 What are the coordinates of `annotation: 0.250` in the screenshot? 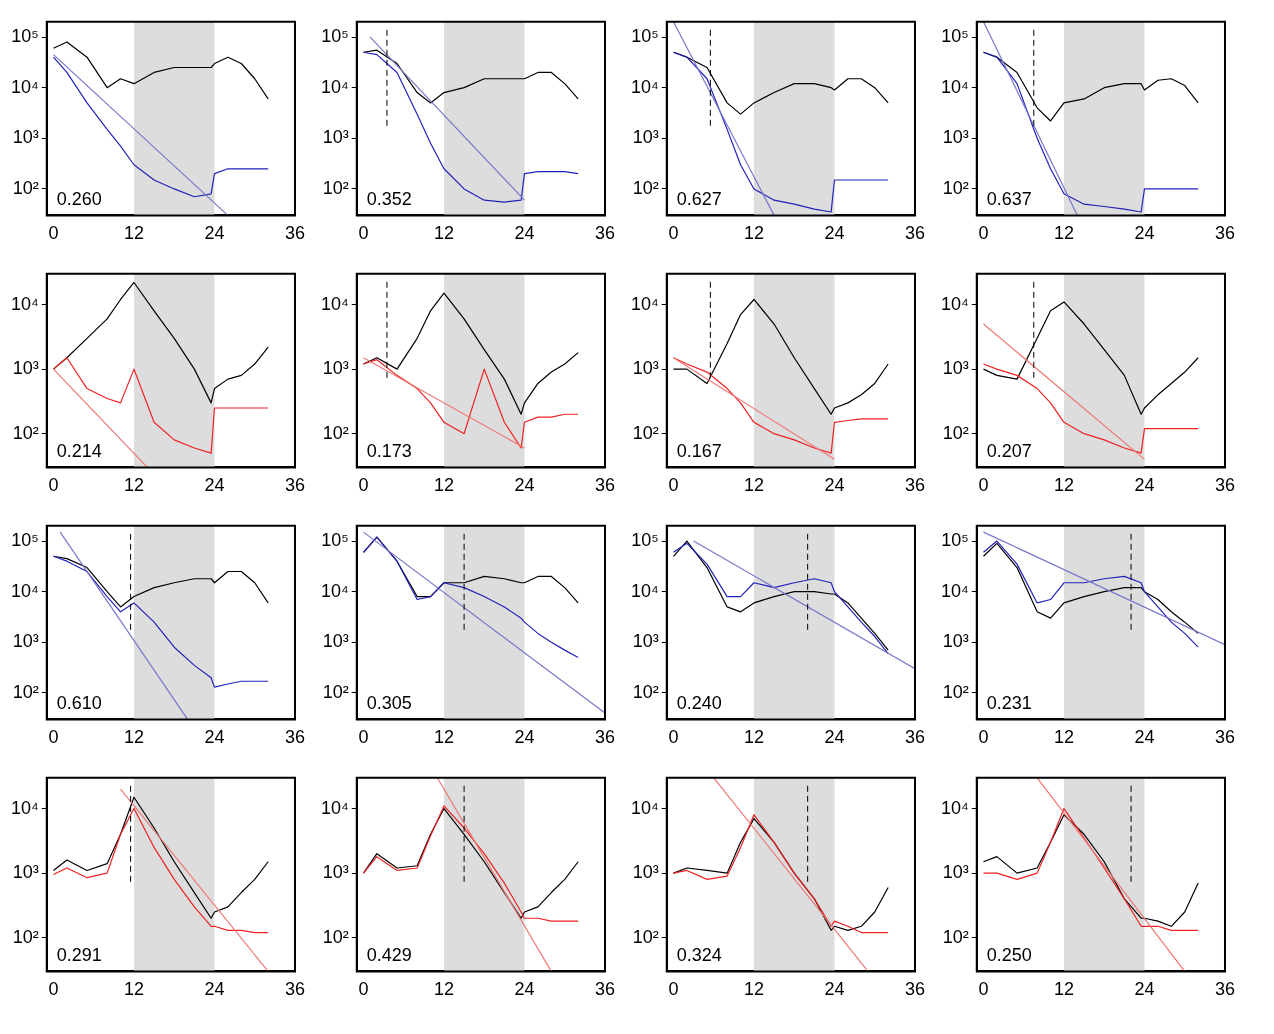 It's located at (1009, 955).